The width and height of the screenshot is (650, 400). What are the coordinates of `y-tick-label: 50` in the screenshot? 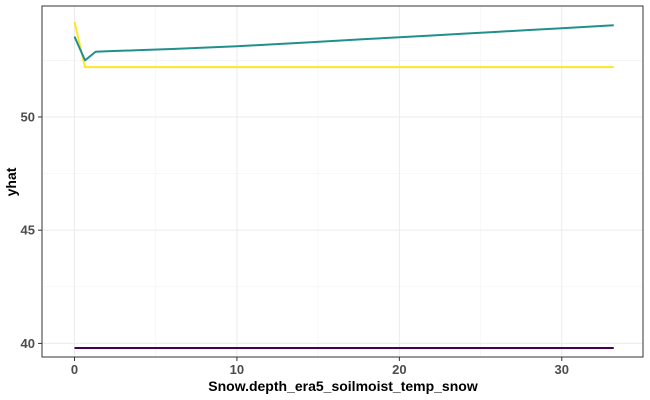 It's located at (28, 116).